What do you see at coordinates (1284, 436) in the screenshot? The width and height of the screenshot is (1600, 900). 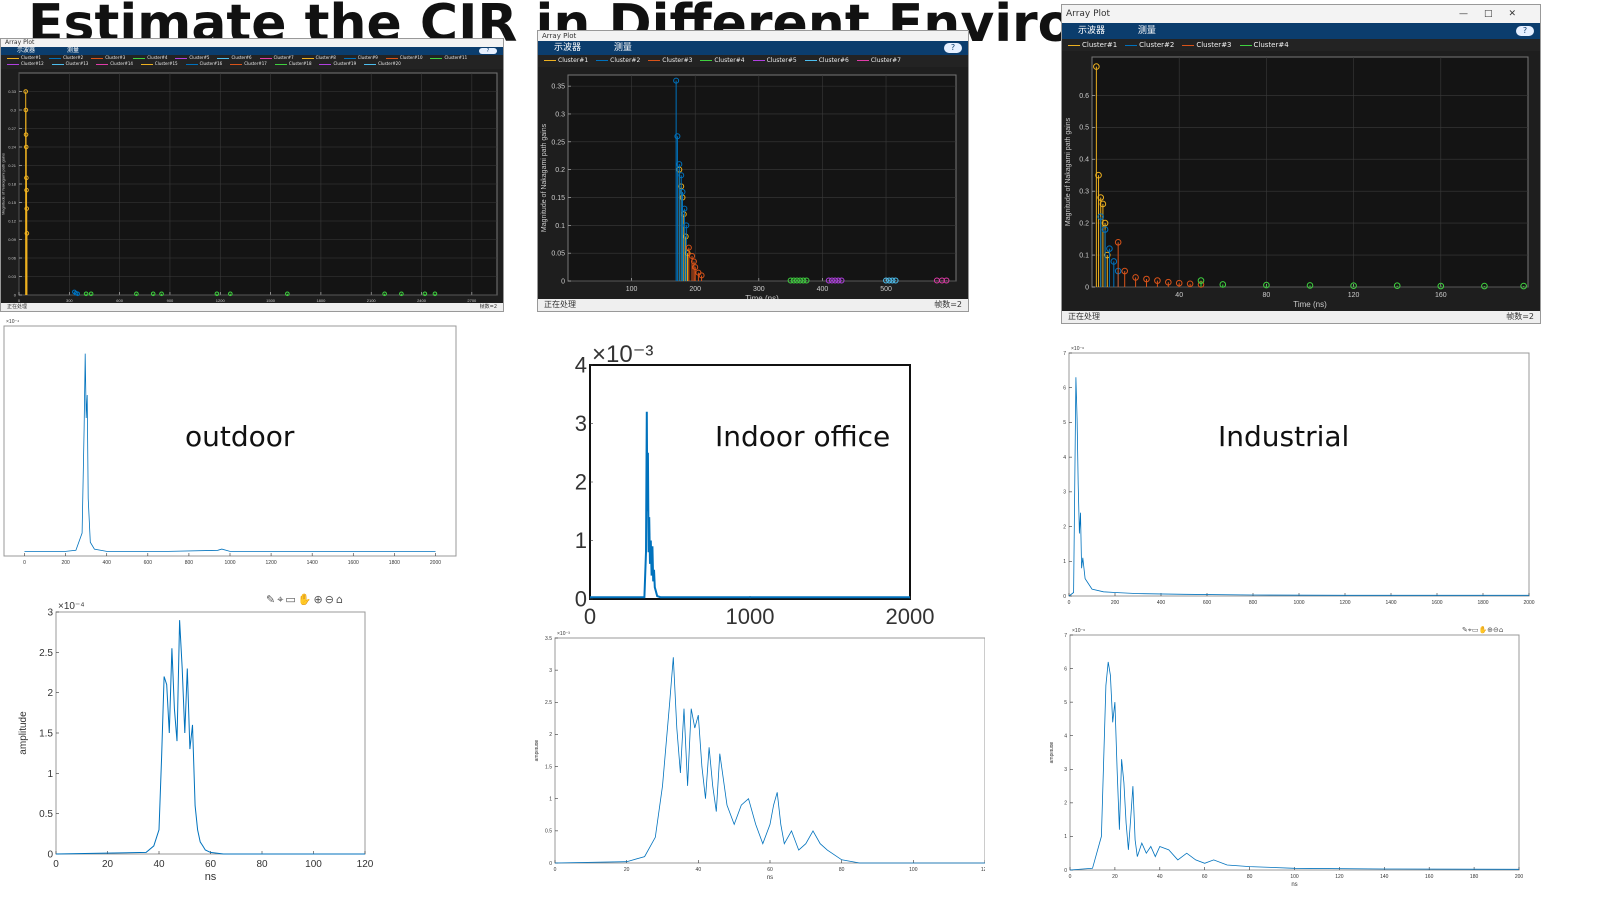 I see `label-industrial: Industrial` at bounding box center [1284, 436].